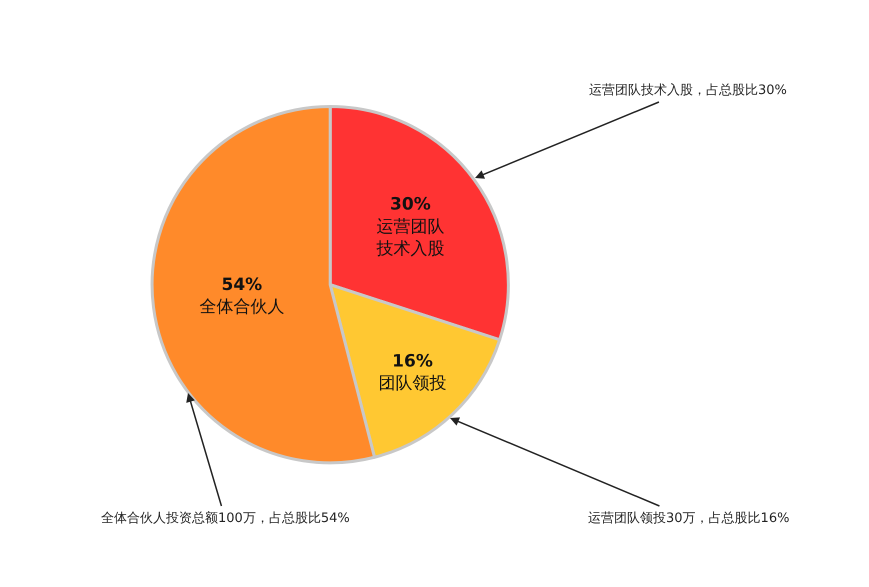 The image size is (869, 587). I want to click on slice-label: 全体合伙人, so click(241, 306).